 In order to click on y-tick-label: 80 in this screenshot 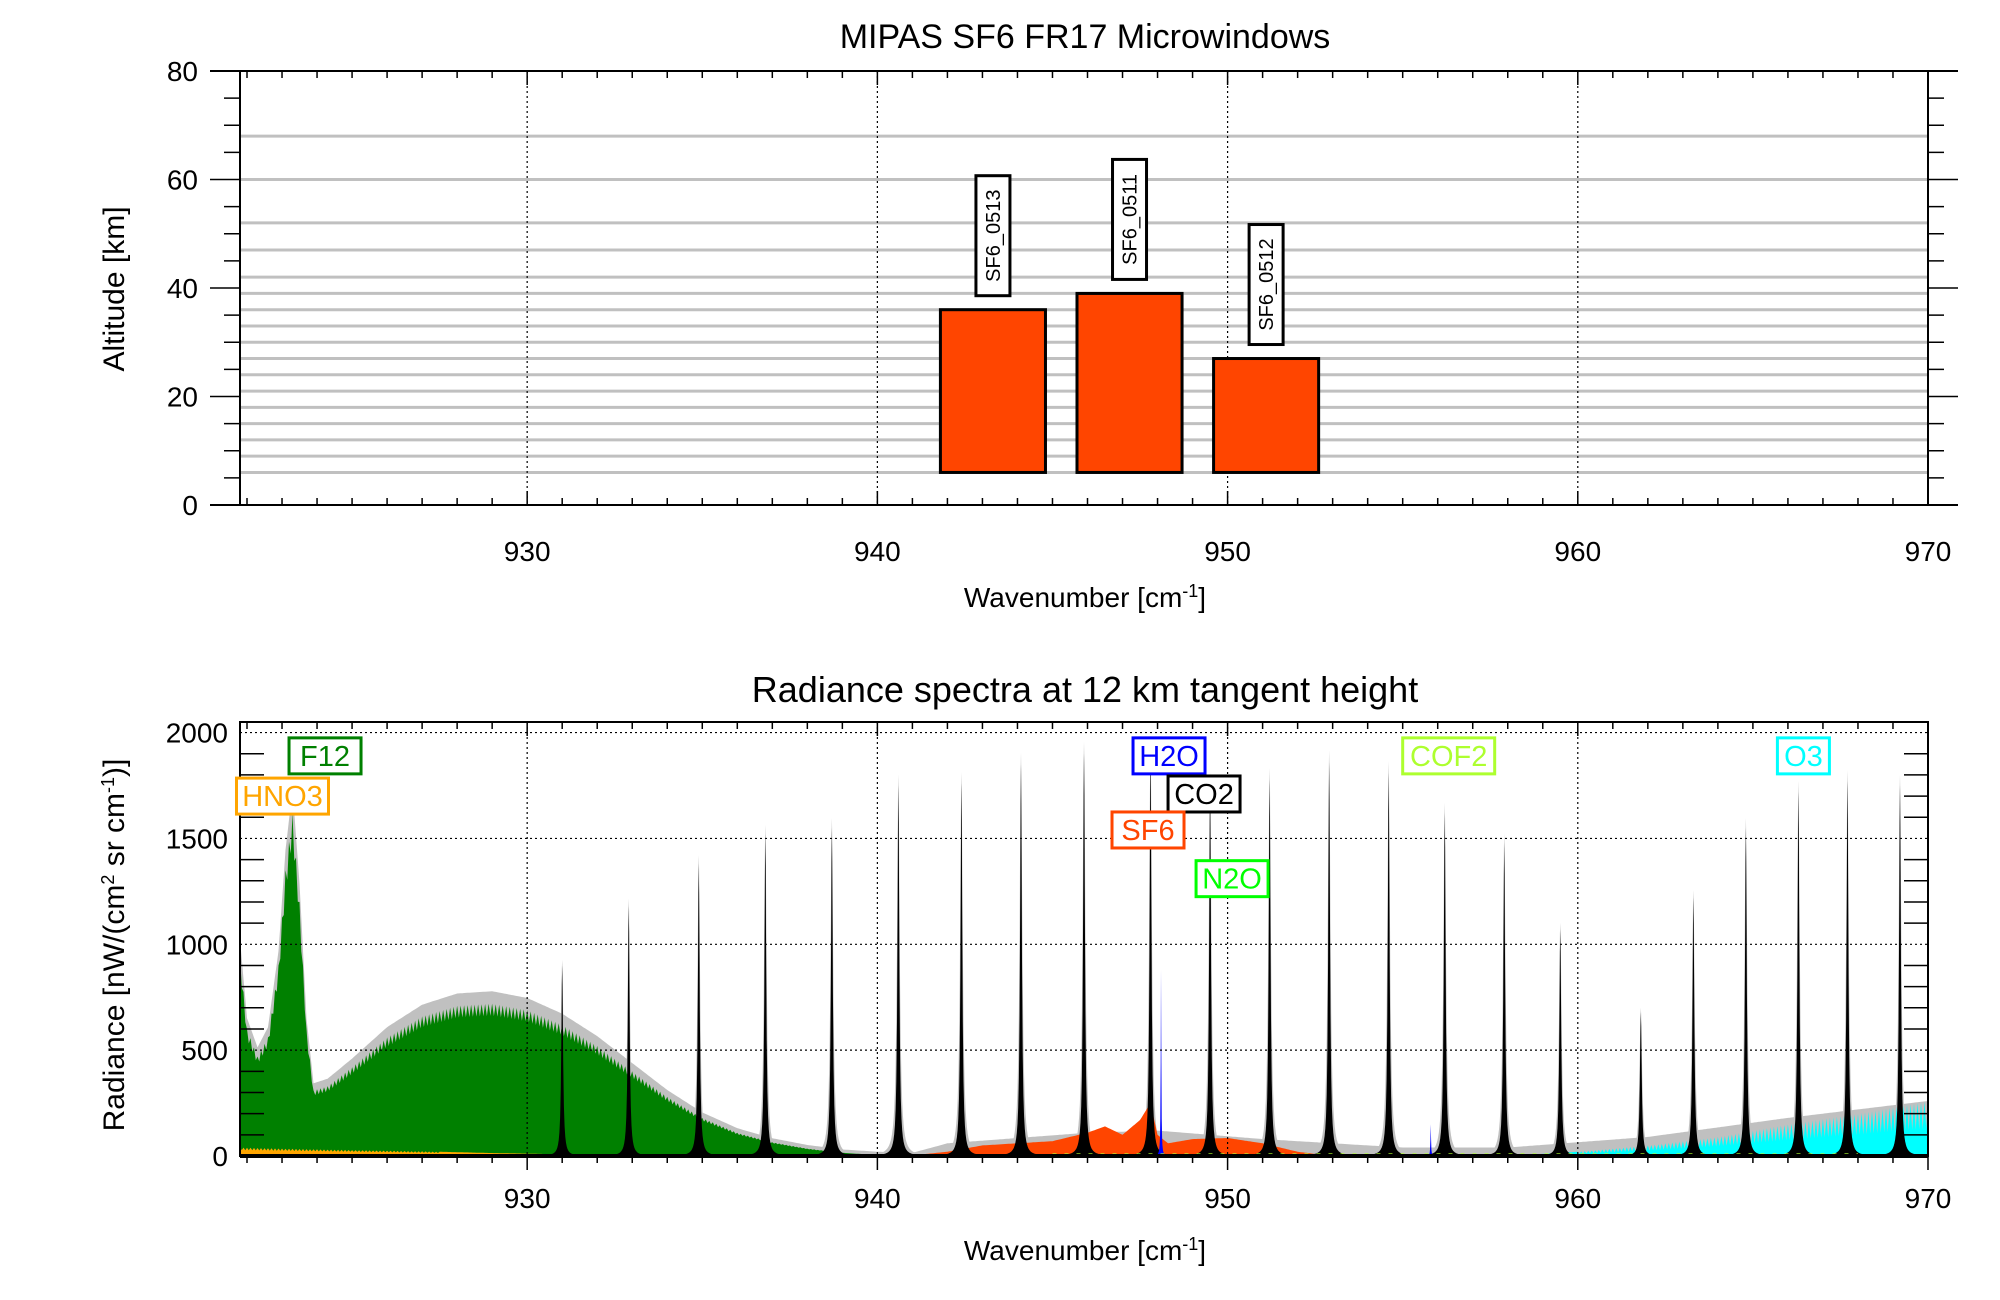, I will do `click(182, 71)`.